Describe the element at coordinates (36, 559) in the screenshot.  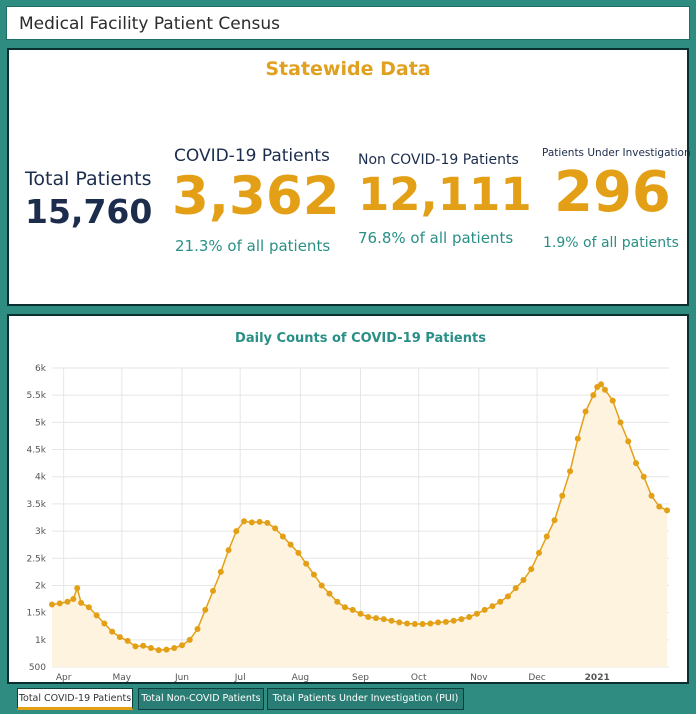
I see `y-tick-label: 2.5k` at that location.